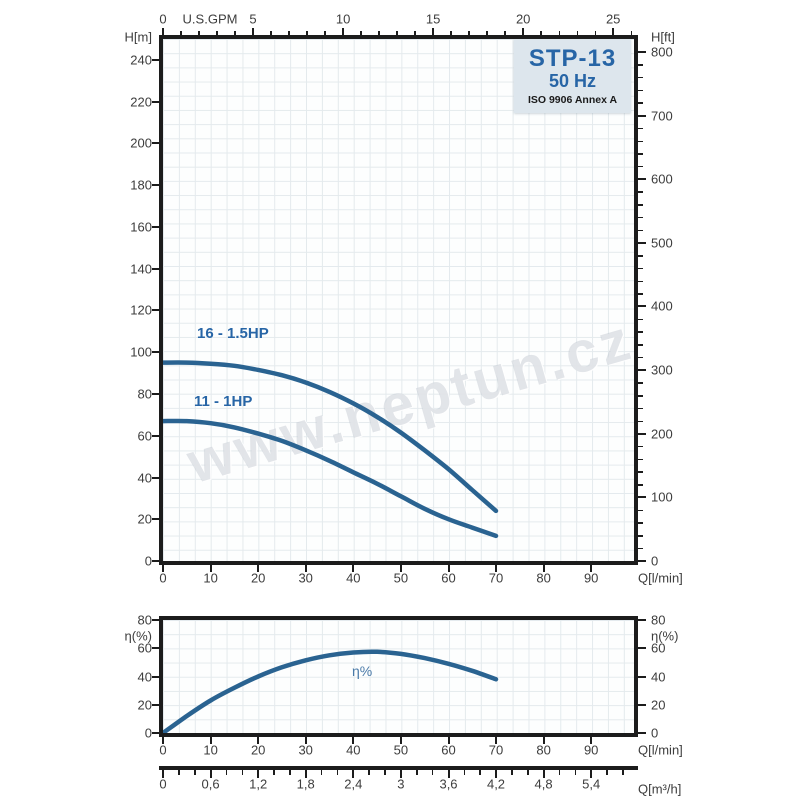 This screenshot has width=800, height=800. I want to click on y-right-axis-title: H[ft], so click(663, 37).